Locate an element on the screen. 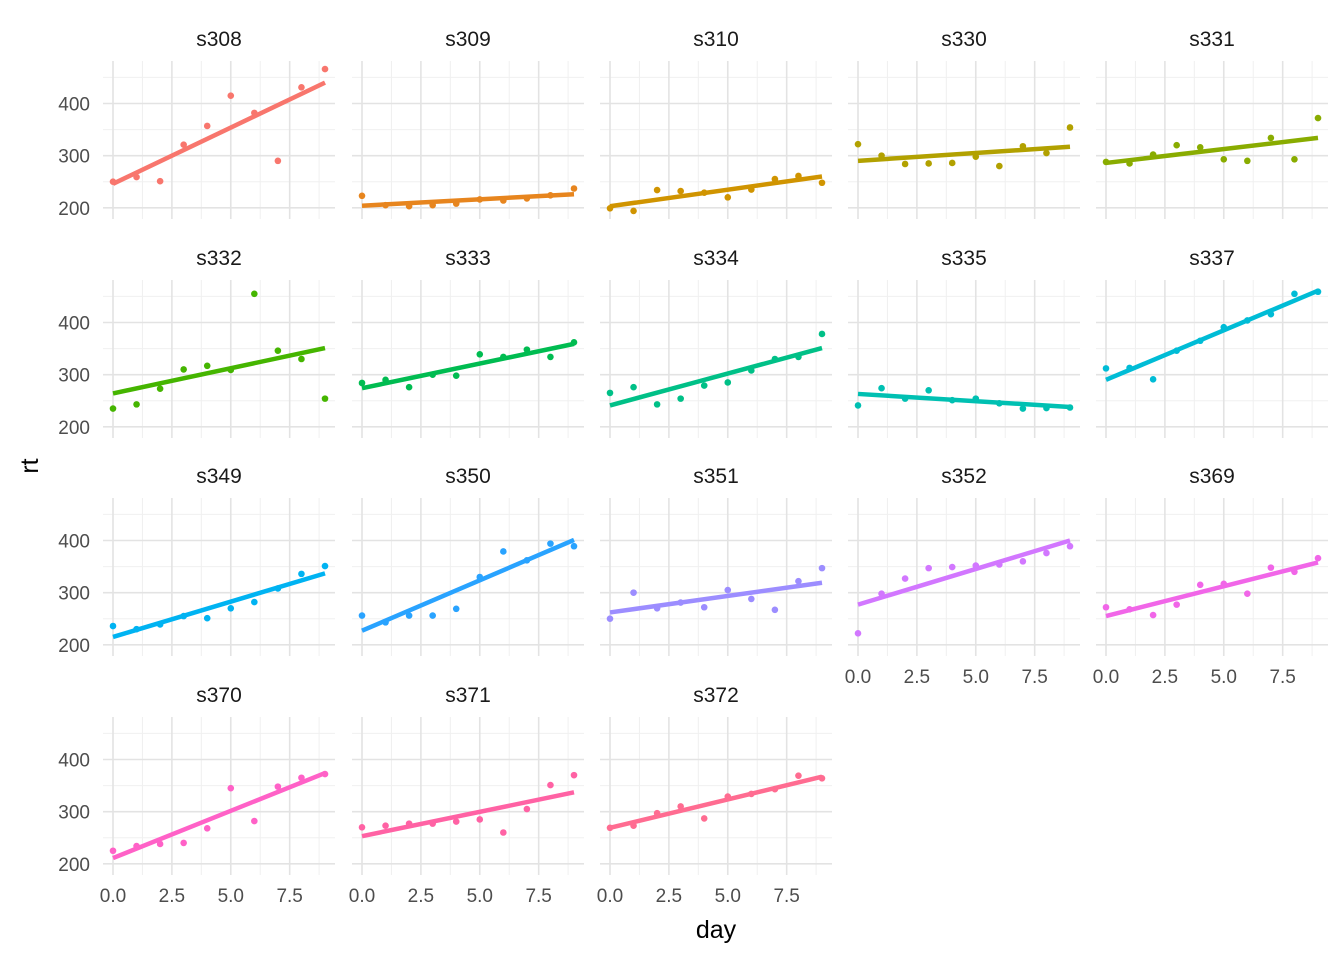 Image resolution: width=1344 pixels, height=960 pixels. facet-label: s310 is located at coordinates (716, 39).